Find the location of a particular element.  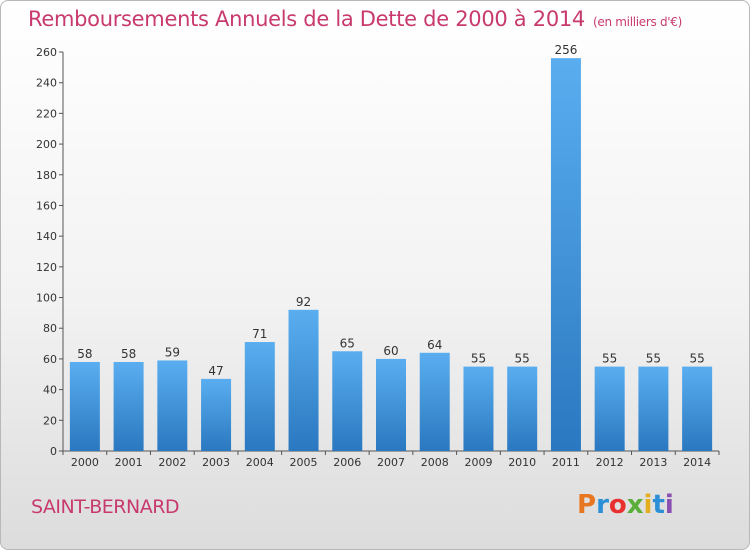

bar-value-label: 65 is located at coordinates (347, 343).